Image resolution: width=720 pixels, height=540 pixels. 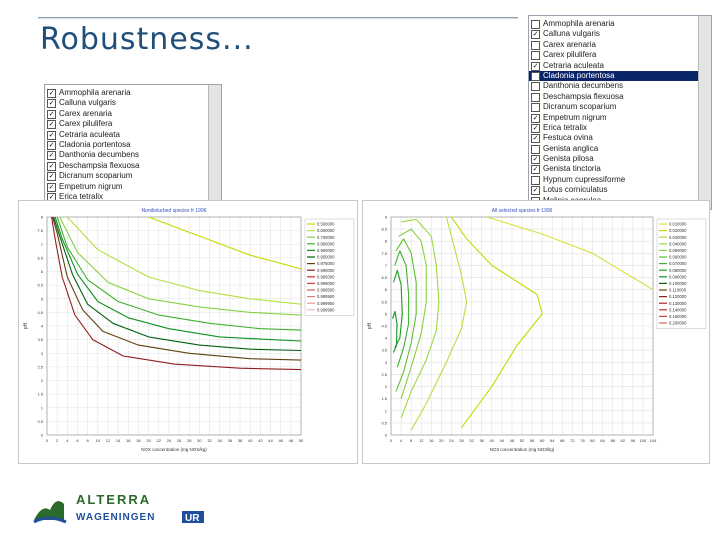 What do you see at coordinates (592, 440) in the screenshot?
I see `x-tick-label: 80` at bounding box center [592, 440].